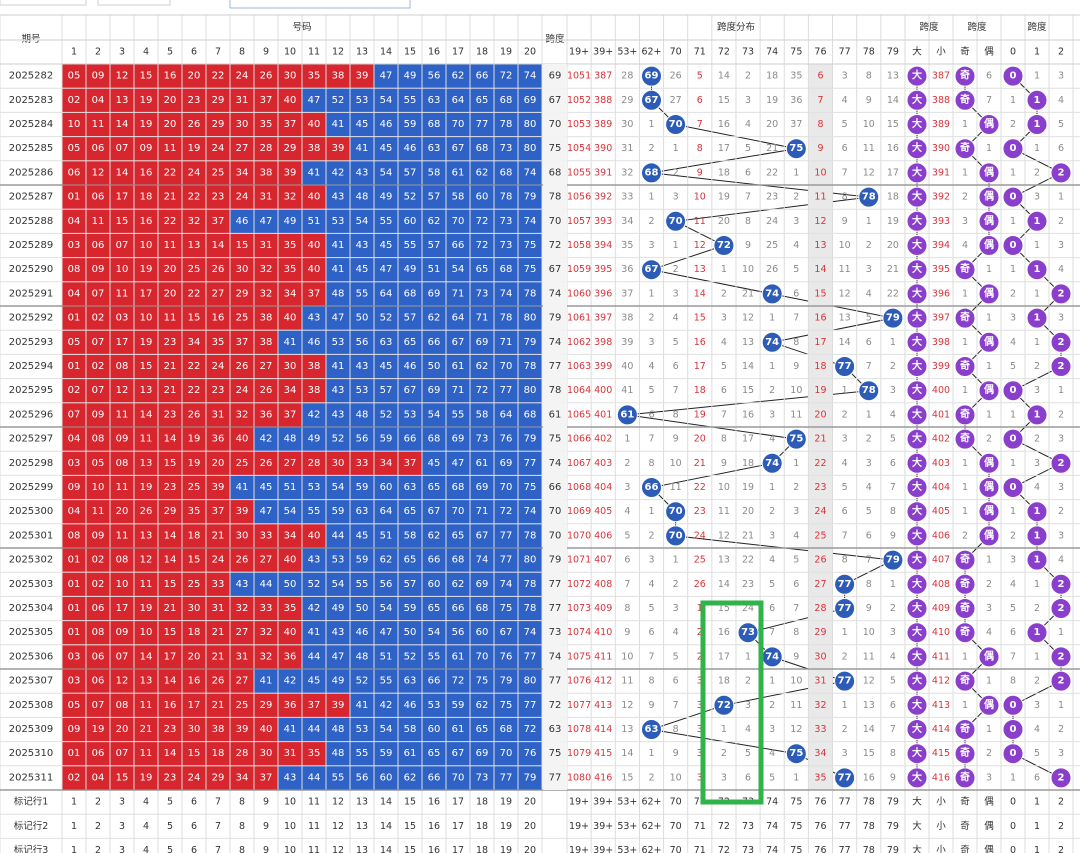 The image size is (1080, 853). Describe the element at coordinates (74, 390) in the screenshot. I see `number: 02` at that location.